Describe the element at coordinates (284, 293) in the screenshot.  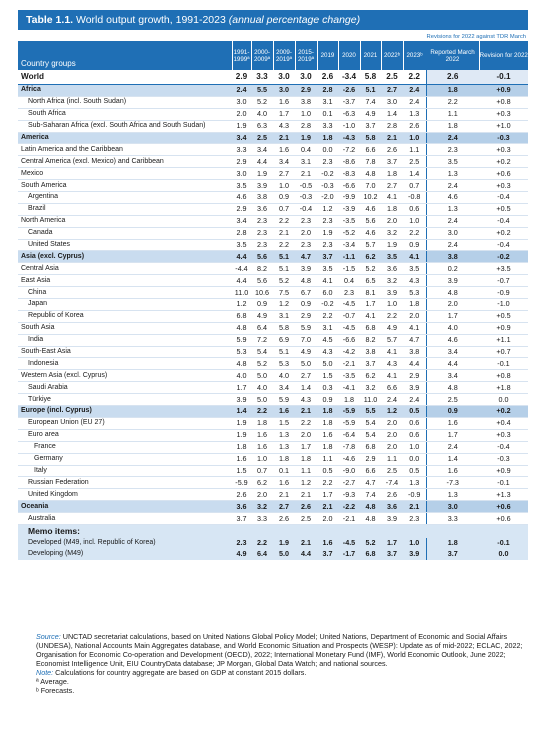
I see `value-cell: 7.5` at that location.